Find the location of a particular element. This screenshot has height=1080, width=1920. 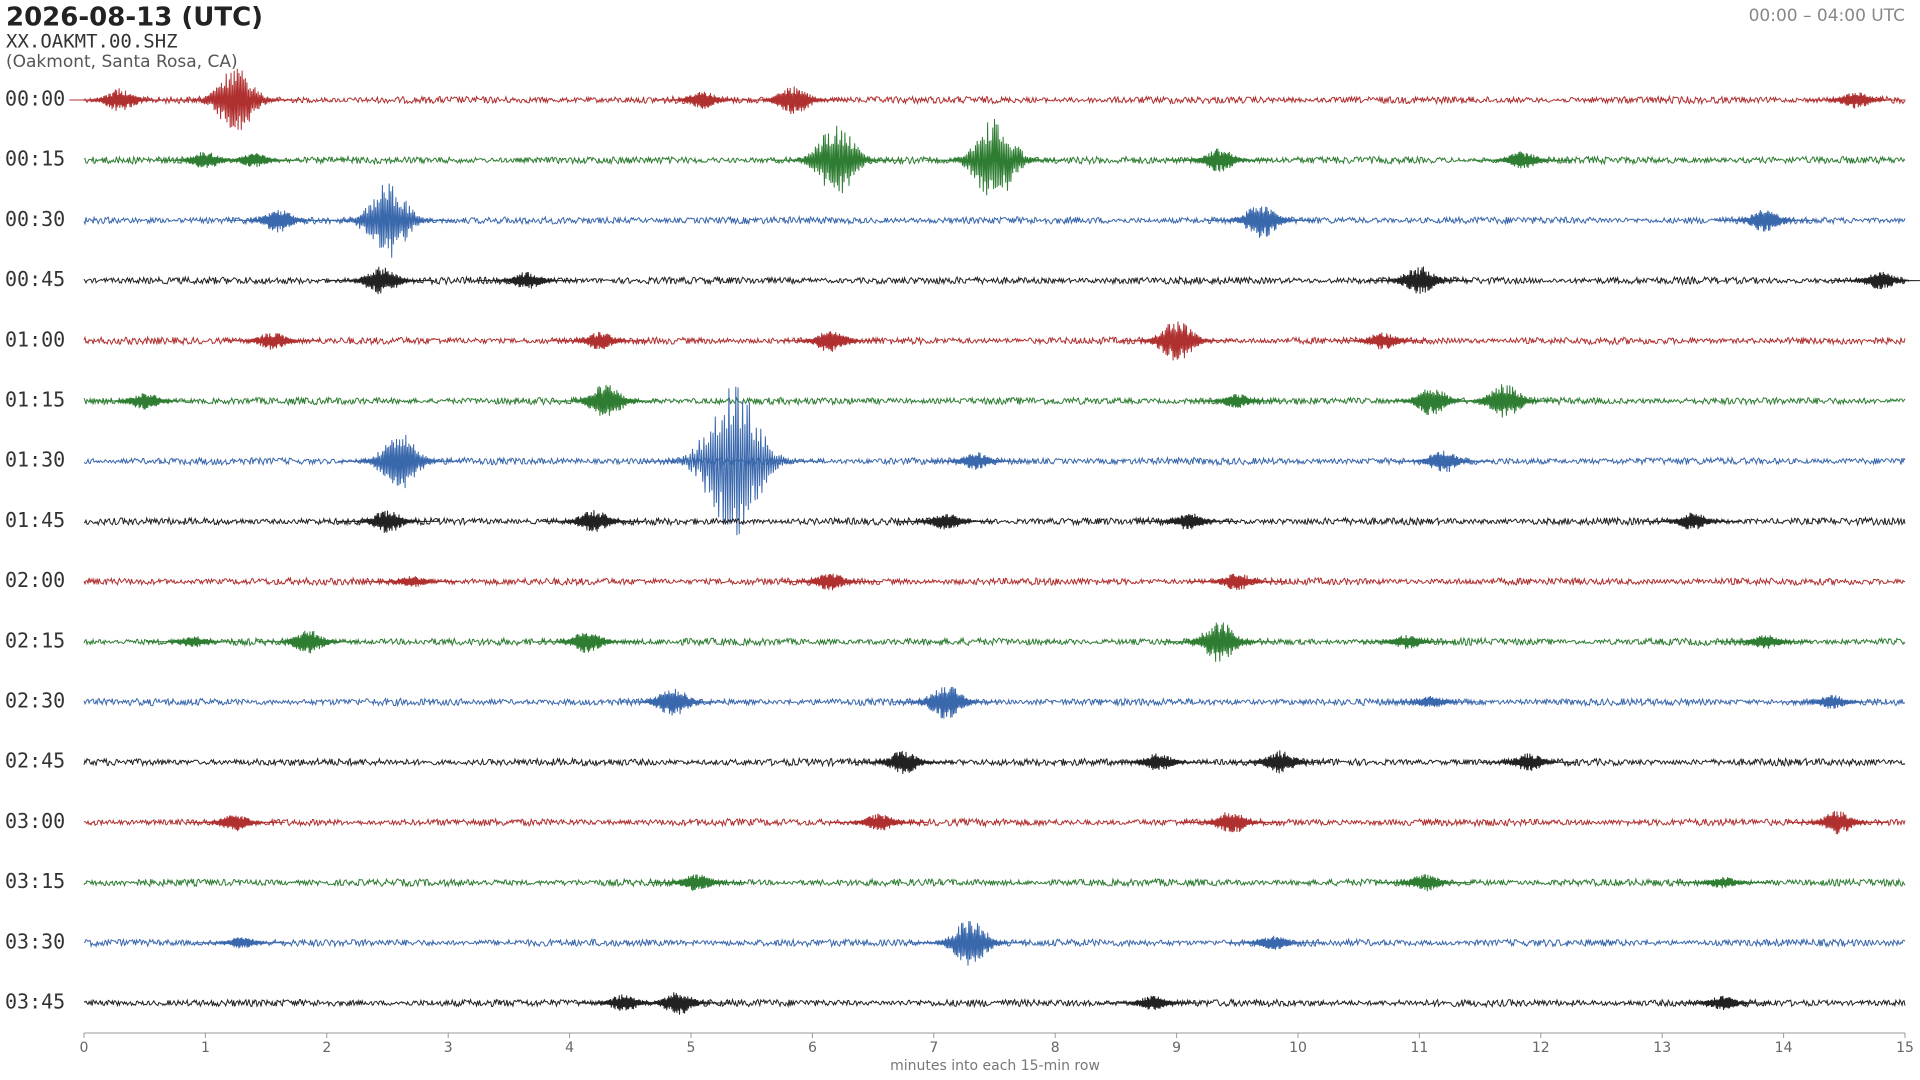

row-label: 01:15 is located at coordinates (35, 400).